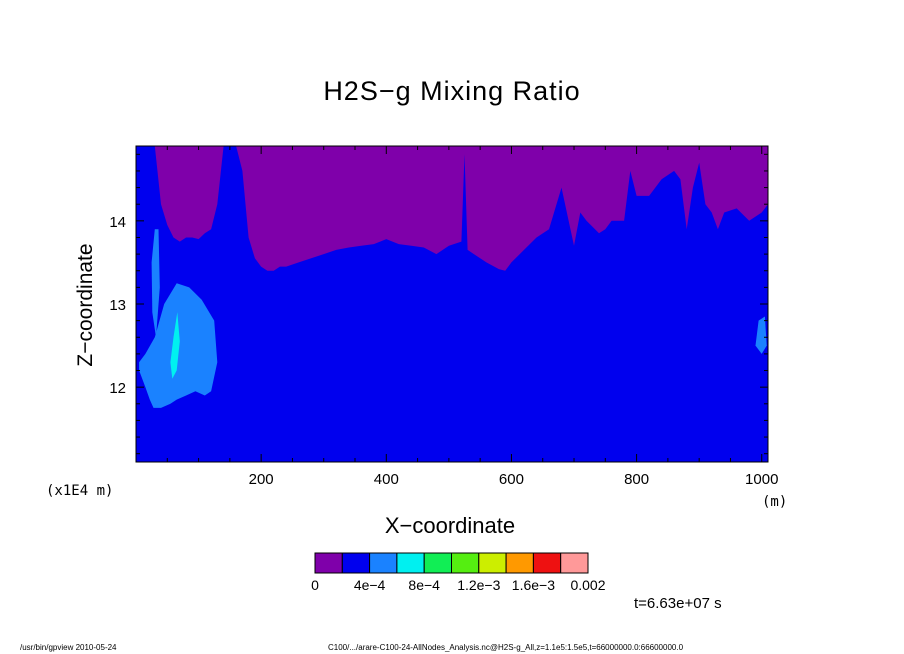  I want to click on colorbar-label-1: 4e−4, so click(370, 585).